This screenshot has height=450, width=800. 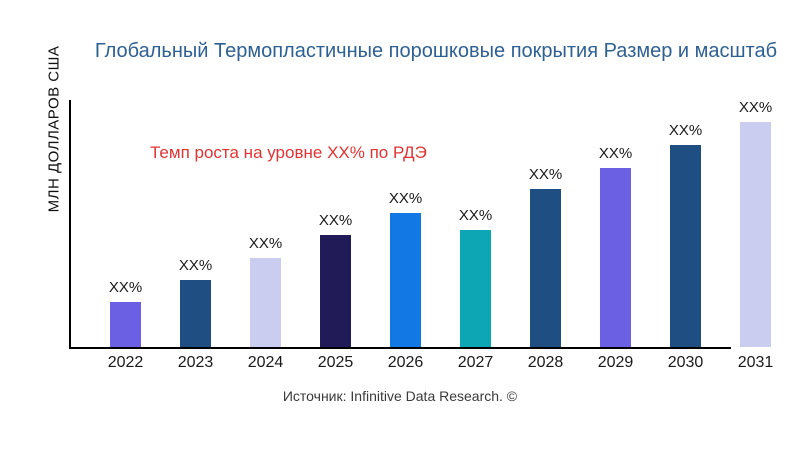 I want to click on bar-value-label-2031: XX%, so click(x=755, y=107).